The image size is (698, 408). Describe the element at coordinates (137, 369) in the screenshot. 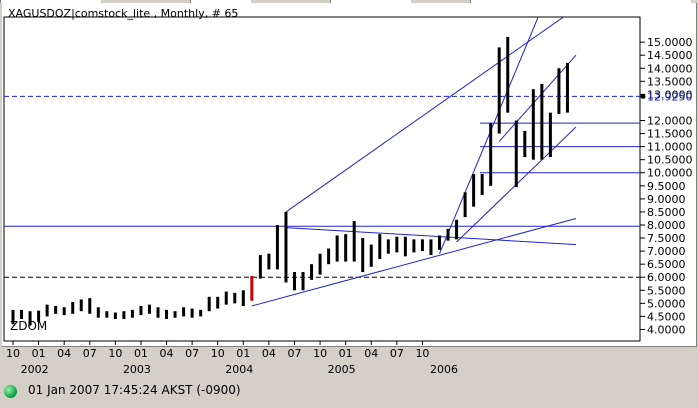

I see `x-year-label: 2003` at that location.